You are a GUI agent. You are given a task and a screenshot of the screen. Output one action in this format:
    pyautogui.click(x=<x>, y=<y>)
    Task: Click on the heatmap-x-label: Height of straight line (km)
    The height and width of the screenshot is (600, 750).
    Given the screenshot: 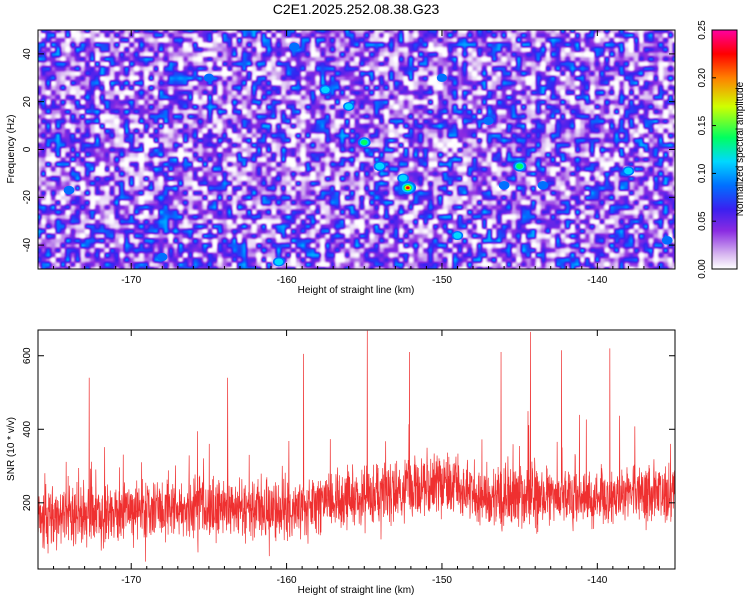 What is the action you would take?
    pyautogui.click(x=356, y=290)
    